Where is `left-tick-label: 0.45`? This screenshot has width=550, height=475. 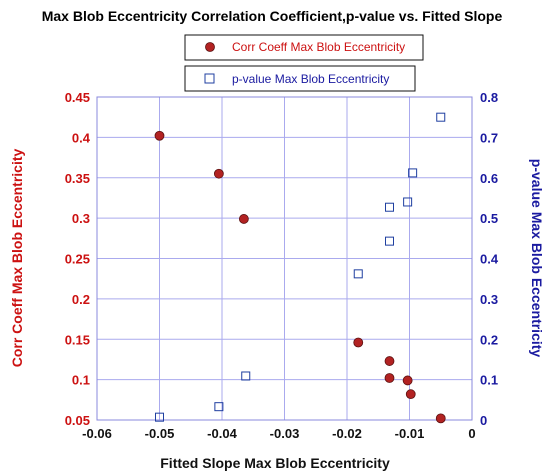 left-tick-label: 0.45 is located at coordinates (77, 97).